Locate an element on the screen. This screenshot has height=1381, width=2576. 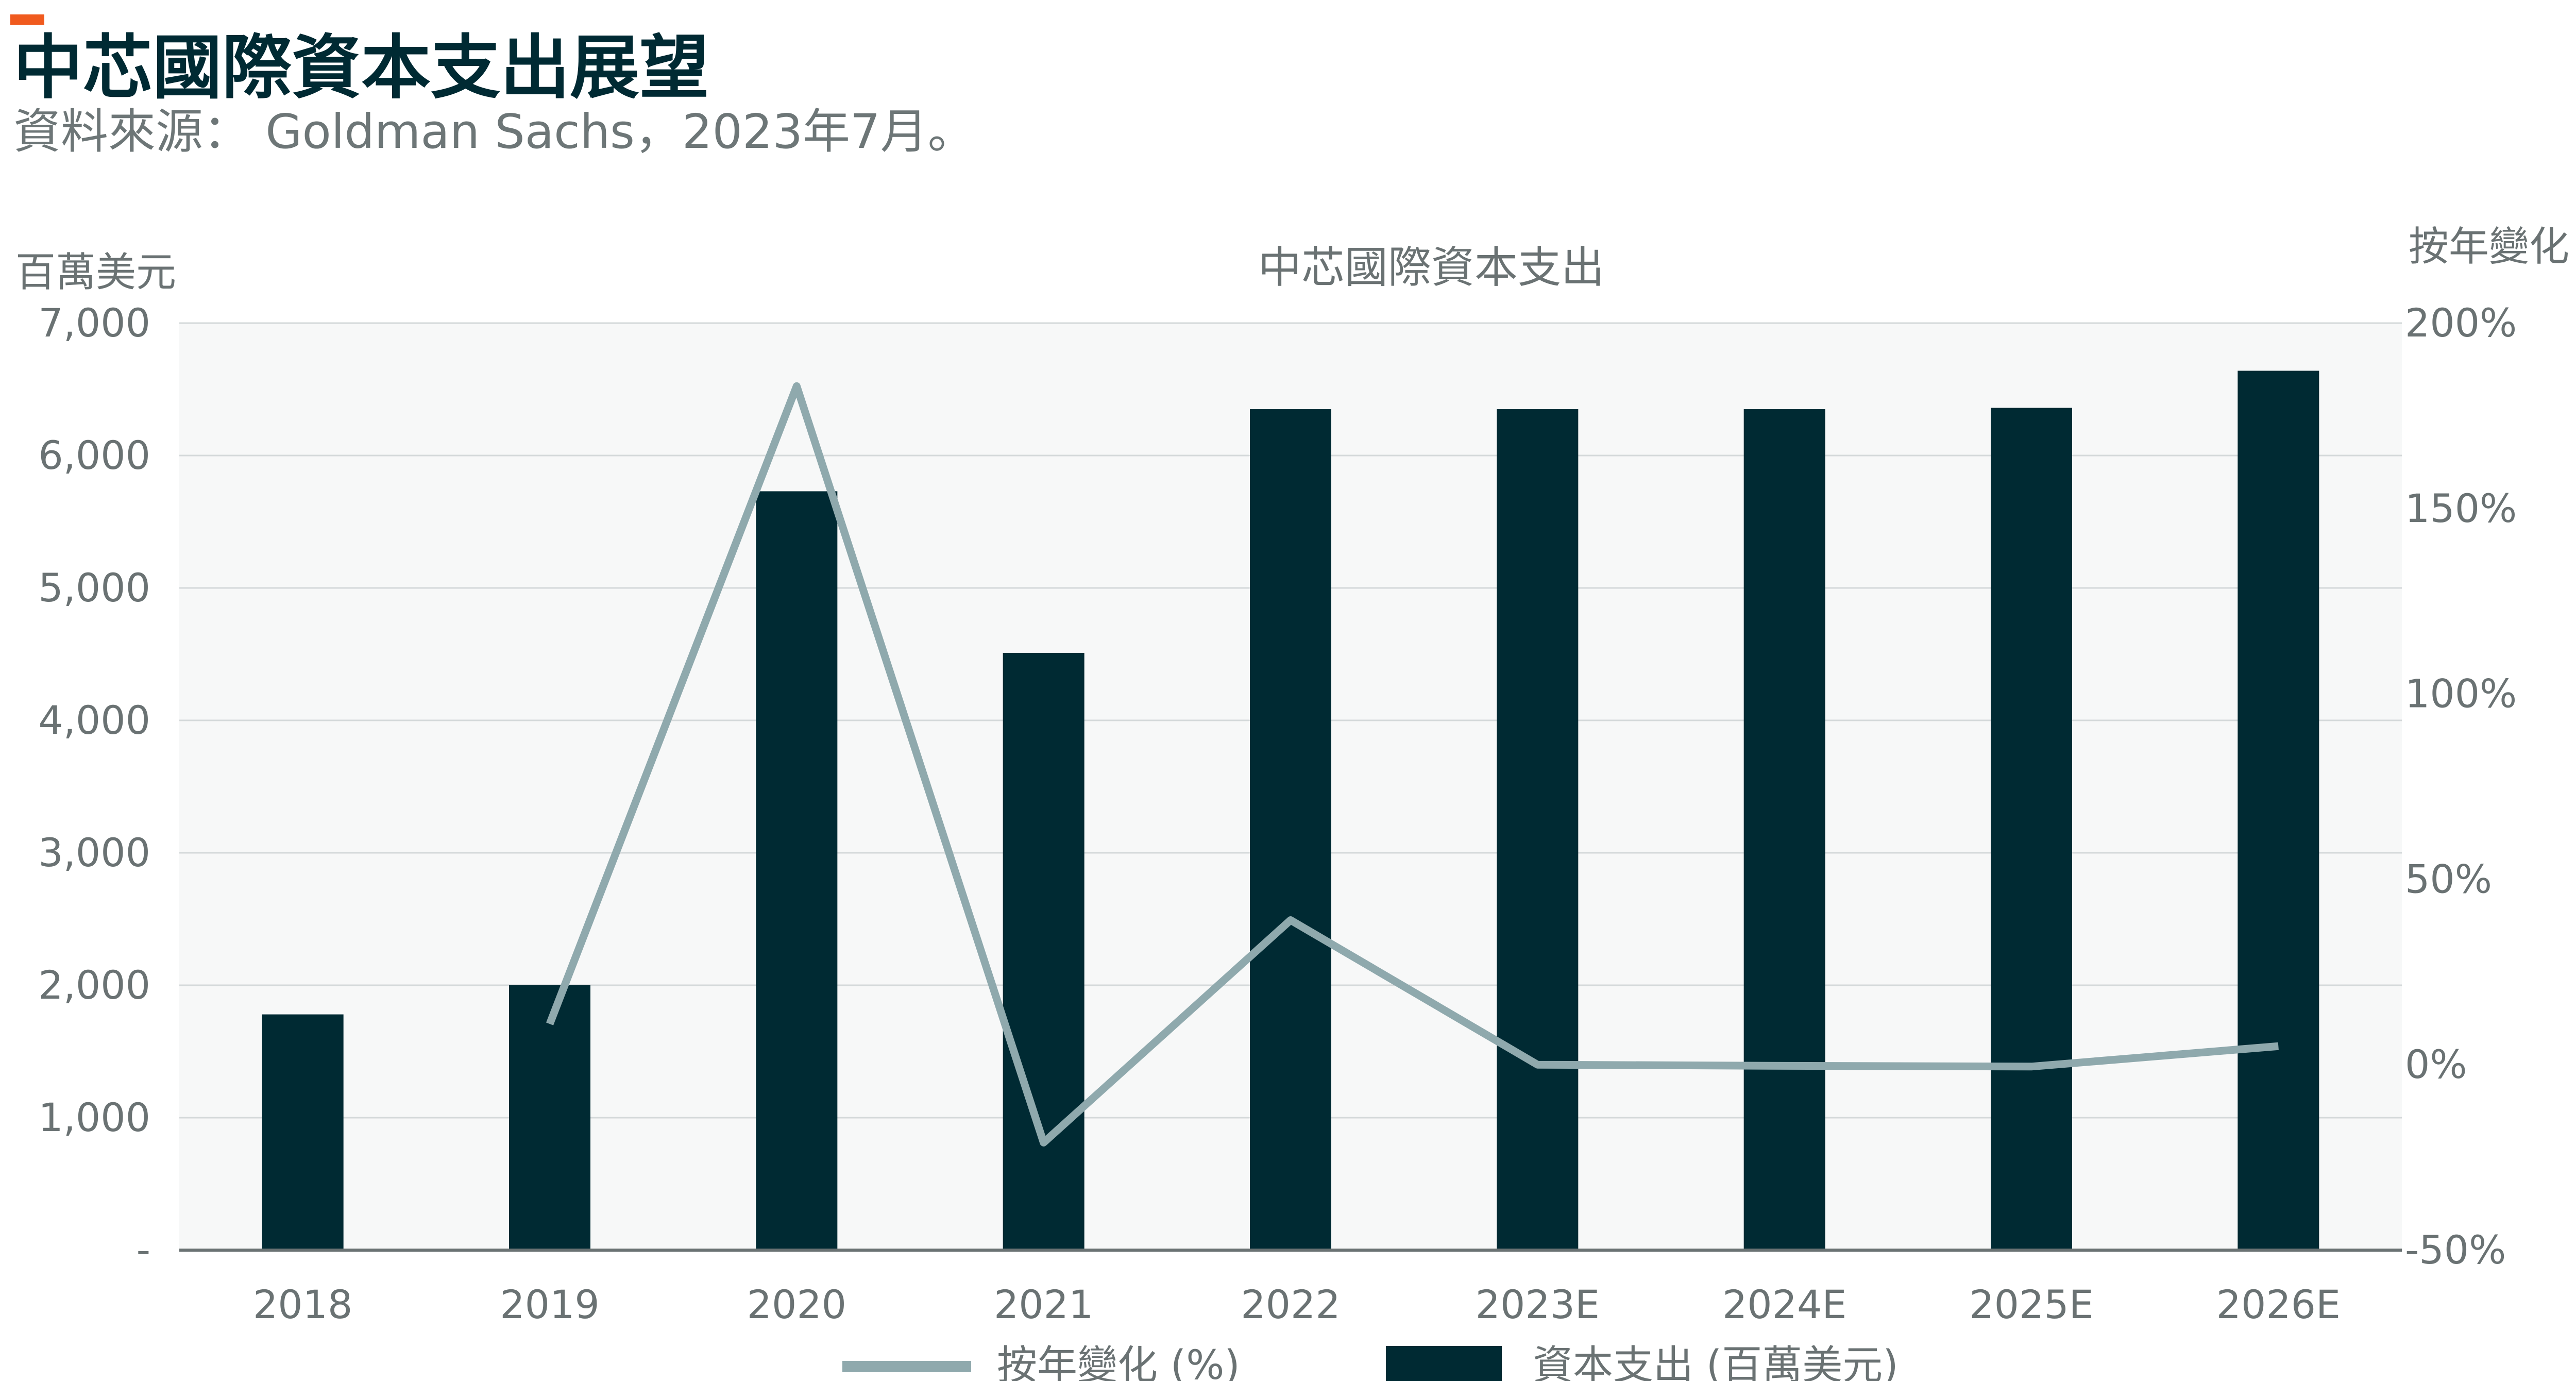
left-tick-label: 7,000 is located at coordinates (94, 323).